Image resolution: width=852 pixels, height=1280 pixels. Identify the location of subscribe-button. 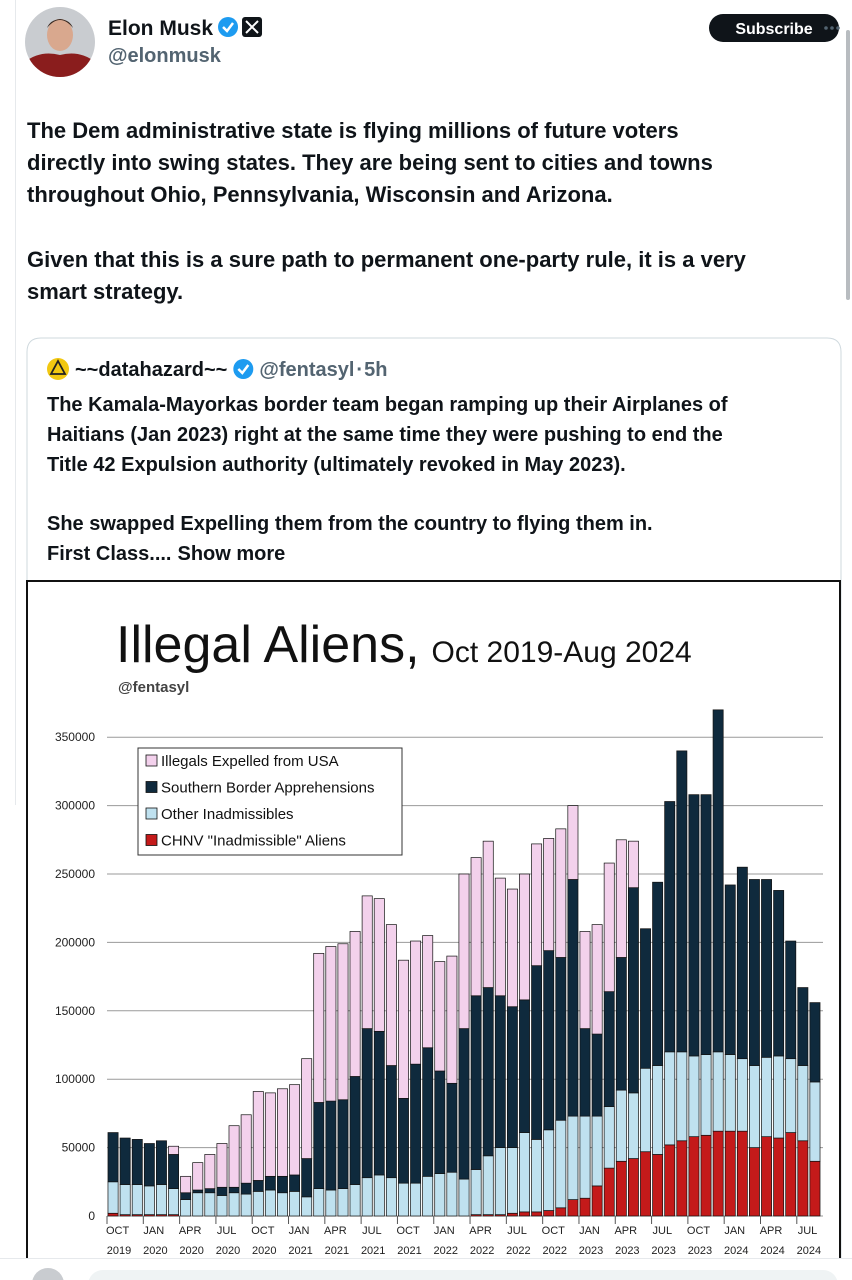
(774, 28).